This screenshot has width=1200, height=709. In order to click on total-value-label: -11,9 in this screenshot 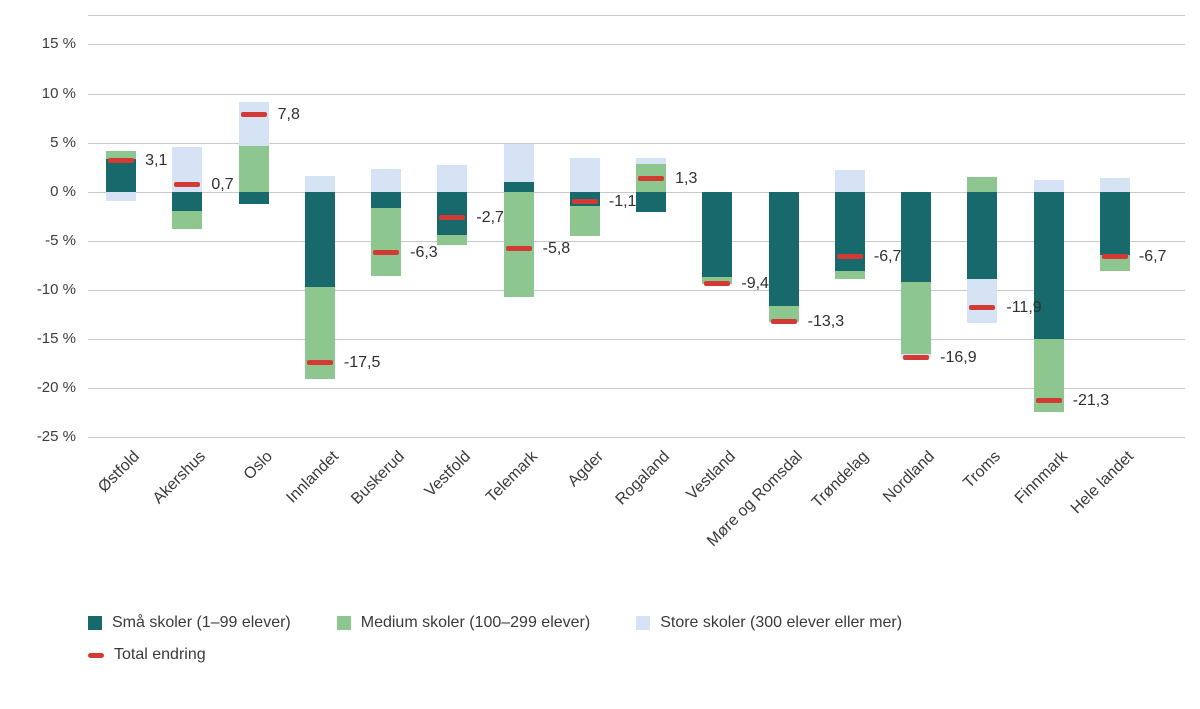, I will do `click(1024, 308)`.